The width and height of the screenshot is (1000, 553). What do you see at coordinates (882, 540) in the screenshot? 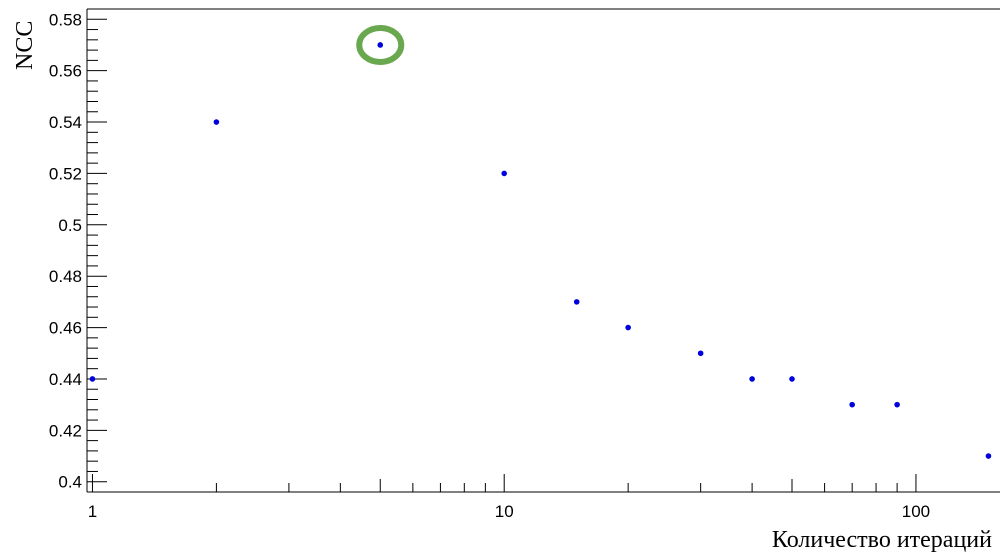
I see `x-axis-title: Количество итераций` at bounding box center [882, 540].